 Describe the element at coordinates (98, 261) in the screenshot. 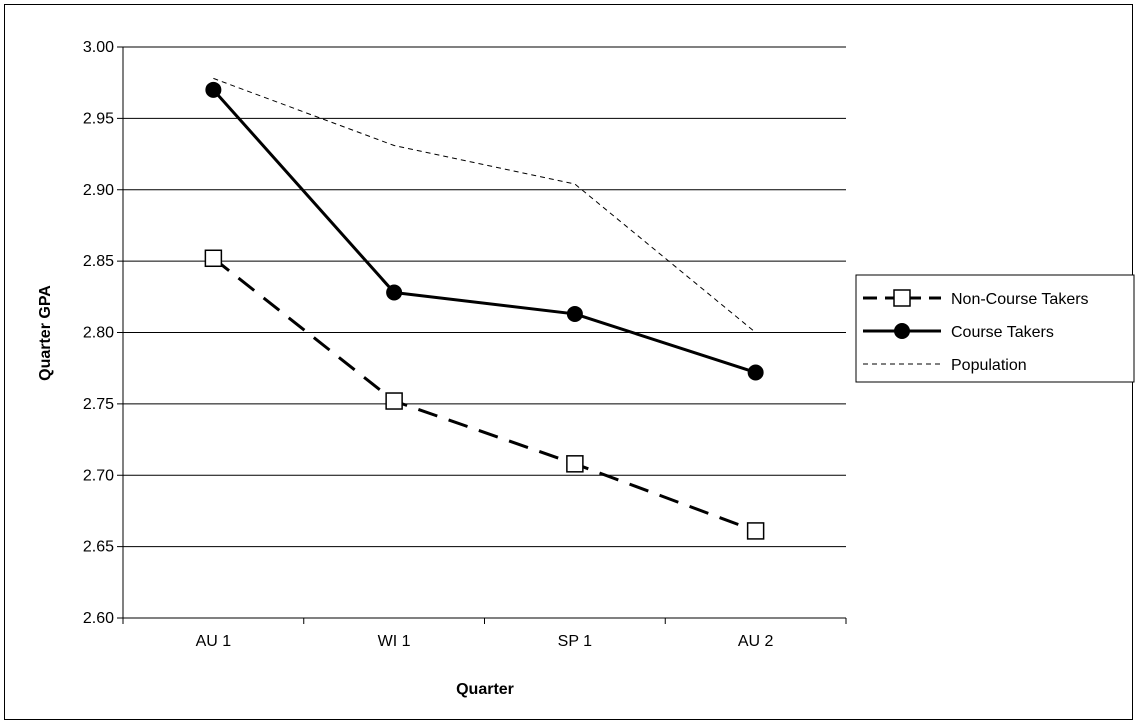

I see `y-tick-label: 2.85` at that location.